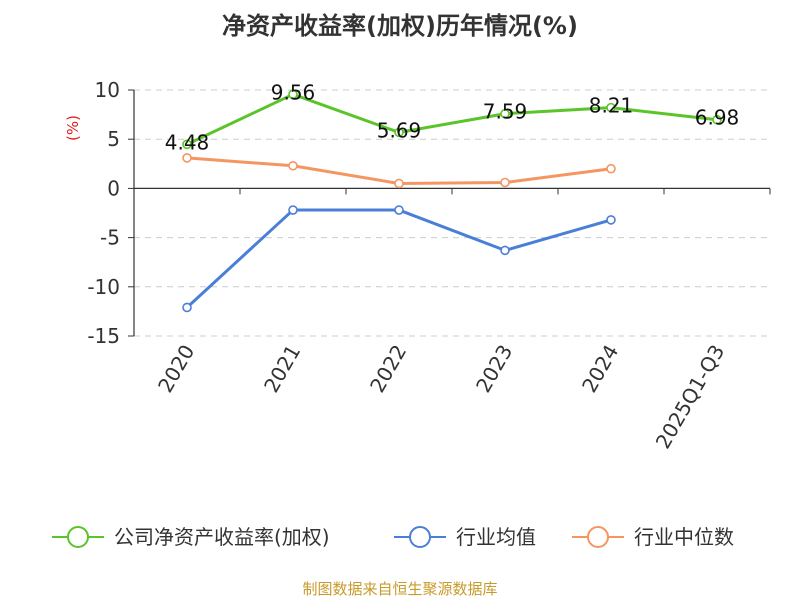  What do you see at coordinates (393, 537) in the screenshot?
I see `legend: 公司净资产收益率(加权) 行业均值 行业中位数` at bounding box center [393, 537].